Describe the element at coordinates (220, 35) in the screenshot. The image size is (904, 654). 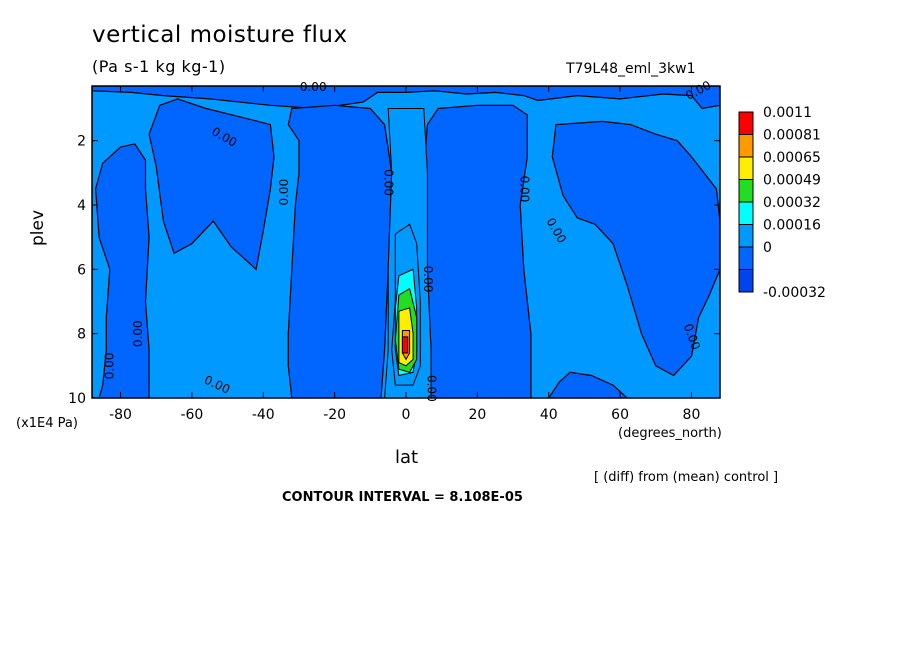
I see `chart-title: vertical moisture flux` at that location.